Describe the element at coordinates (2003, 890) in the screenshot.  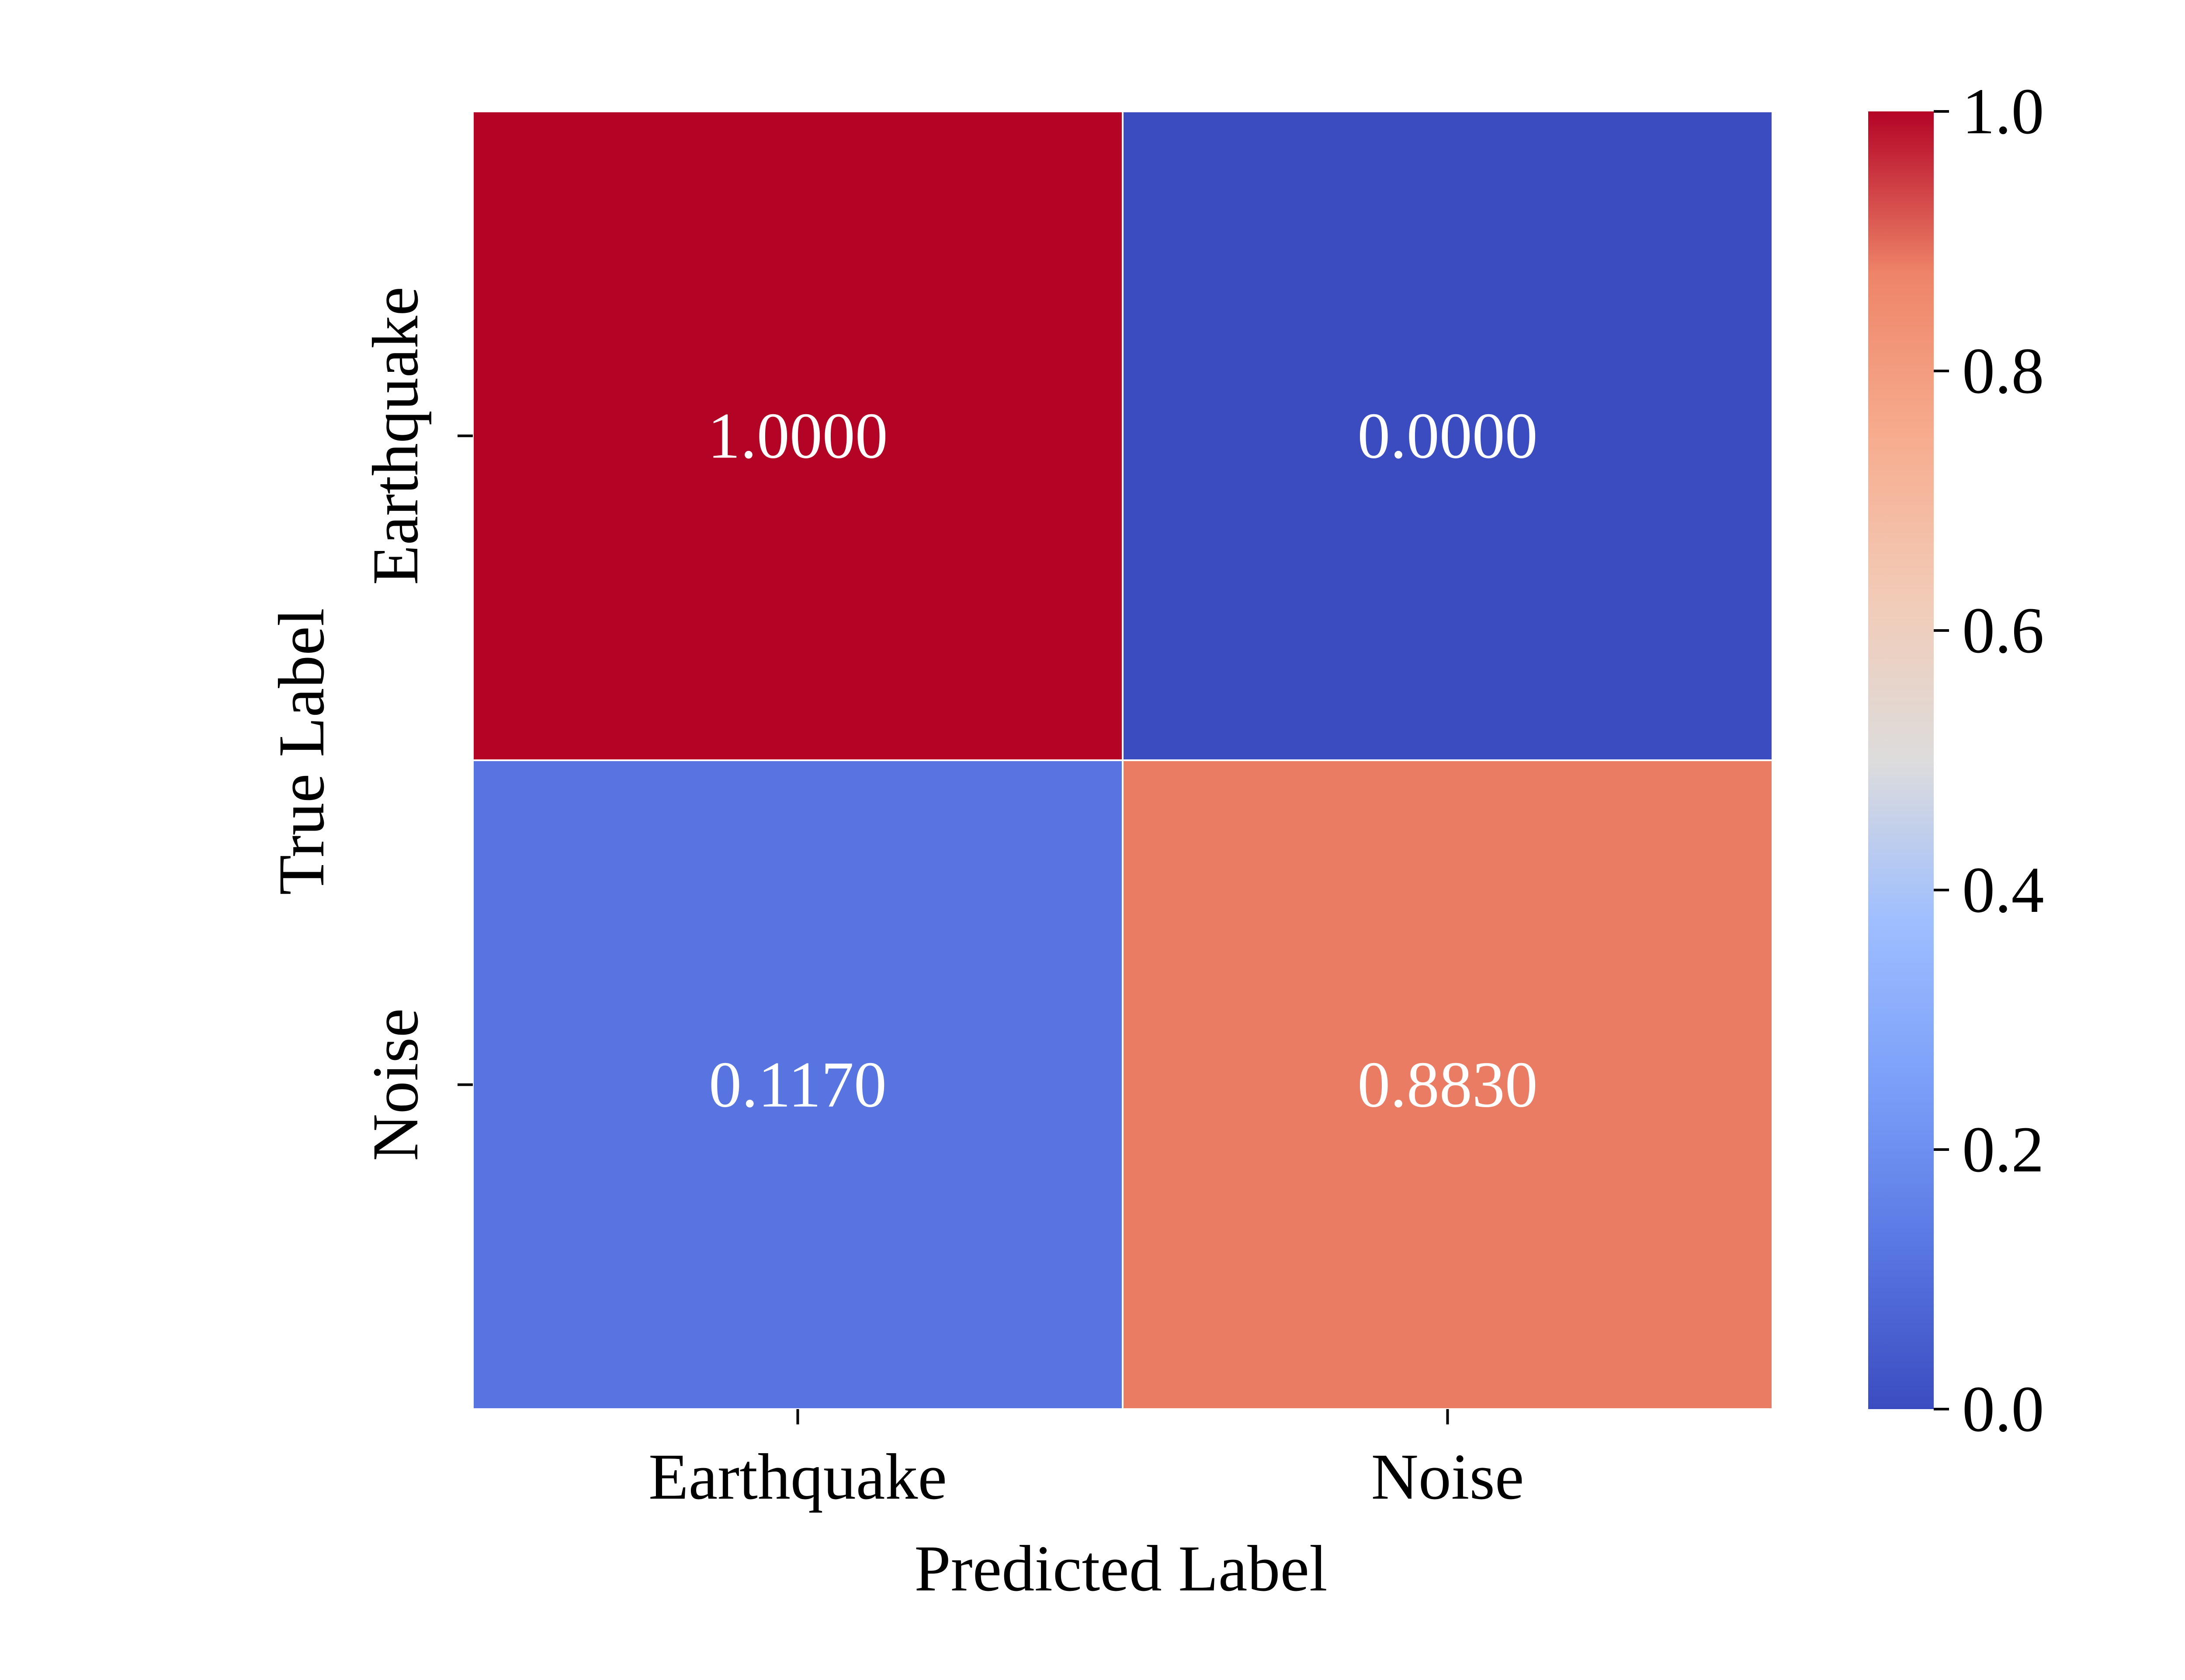
I see `colorbar-tick-label-2: 0.4` at that location.